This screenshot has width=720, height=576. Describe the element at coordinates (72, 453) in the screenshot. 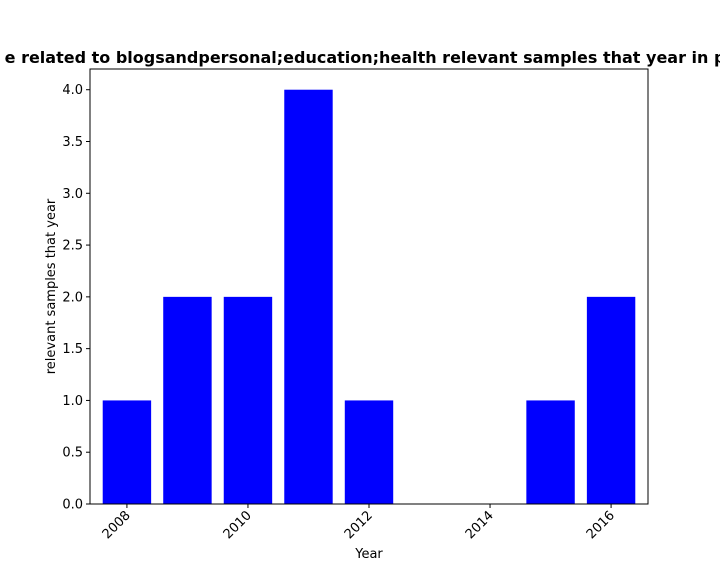

I see `y-tick-label: 0.5` at that location.